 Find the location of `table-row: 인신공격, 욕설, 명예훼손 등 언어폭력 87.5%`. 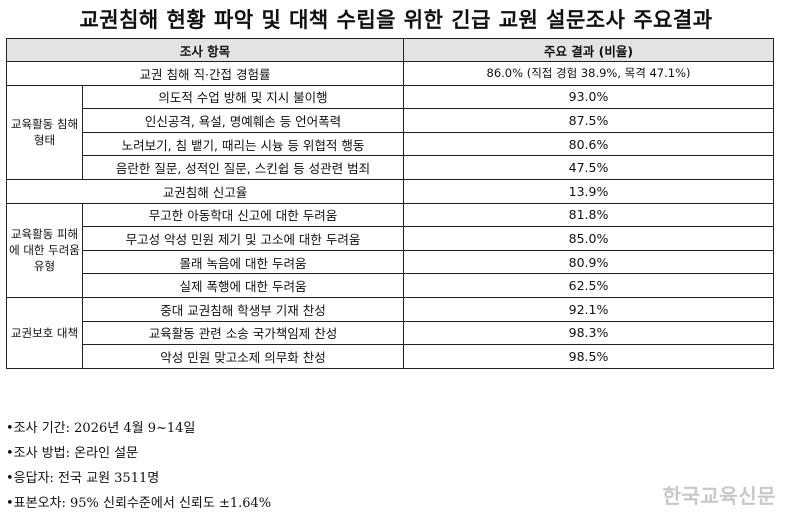

table-row: 인신공격, 욕설, 명예훼손 등 언어폭력 87.5% is located at coordinates (391, 120).